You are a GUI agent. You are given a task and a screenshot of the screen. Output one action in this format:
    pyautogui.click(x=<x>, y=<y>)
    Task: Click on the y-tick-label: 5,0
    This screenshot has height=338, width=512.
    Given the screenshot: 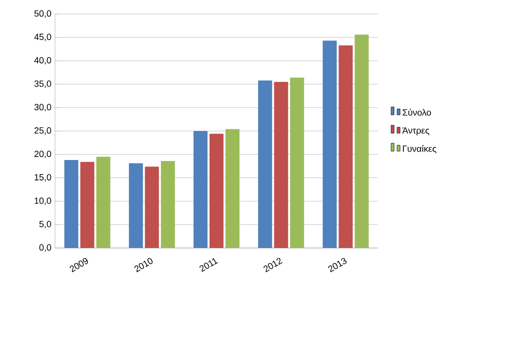 What is the action you would take?
    pyautogui.click(x=45, y=224)
    